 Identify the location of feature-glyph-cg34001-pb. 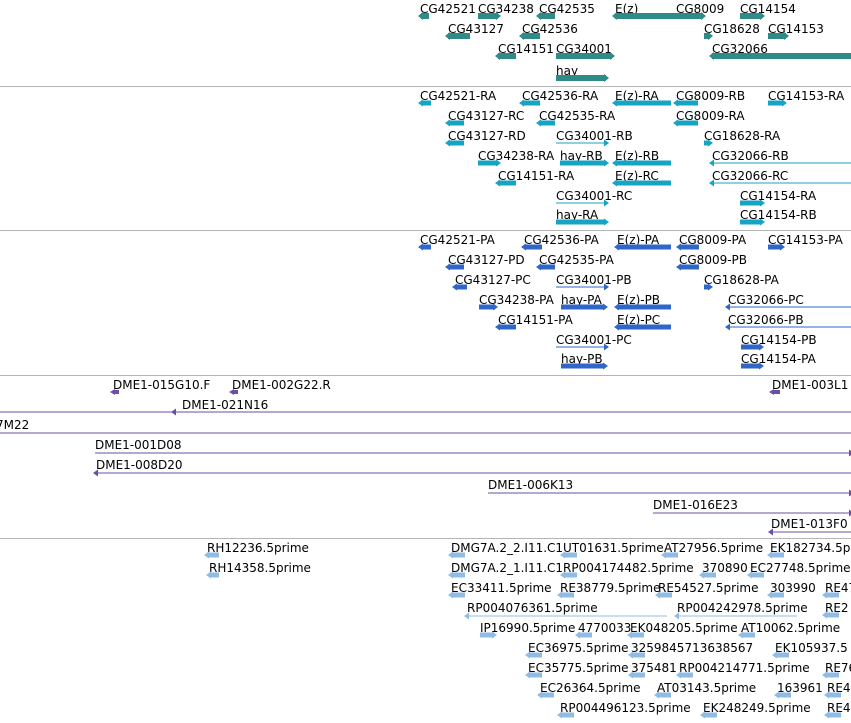
(581, 287).